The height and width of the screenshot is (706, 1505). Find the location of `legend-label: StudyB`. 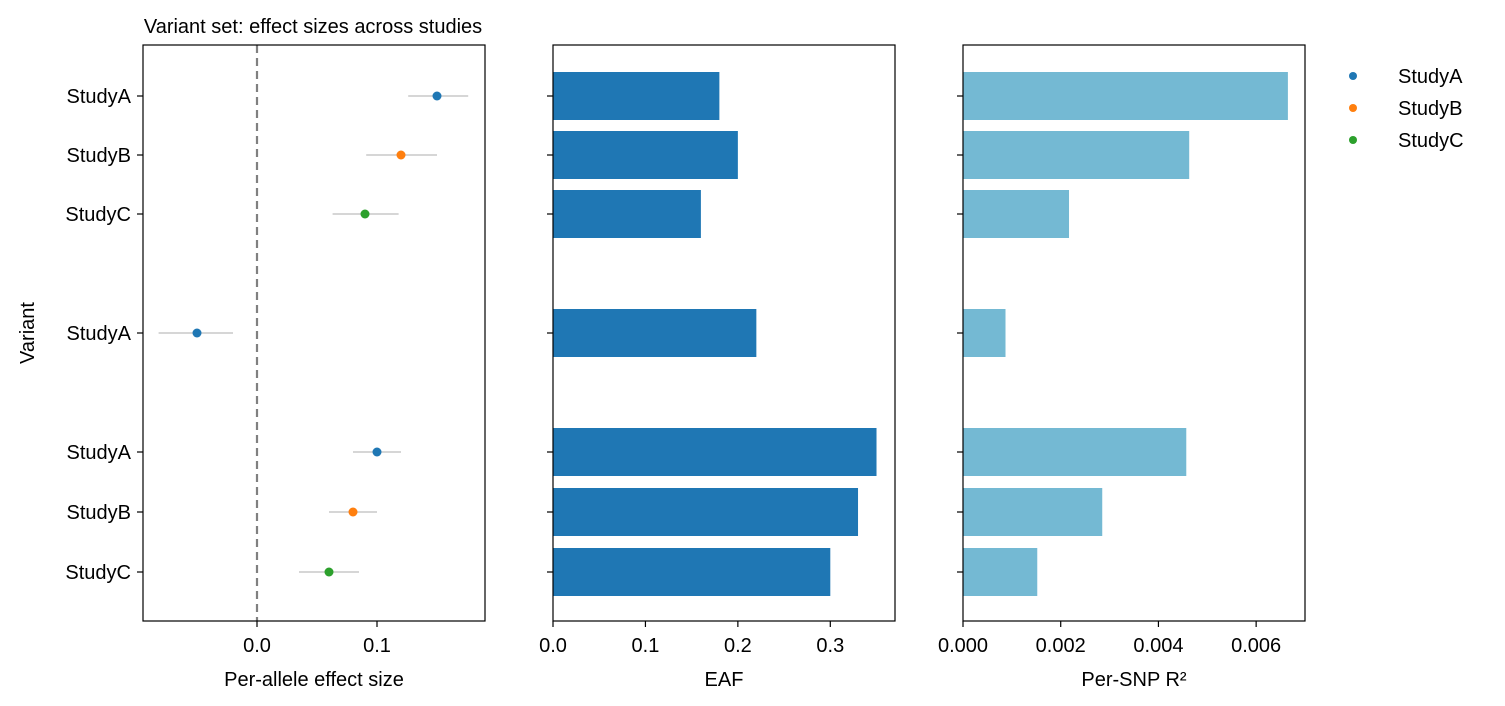

legend-label: StudyB is located at coordinates (1430, 109).